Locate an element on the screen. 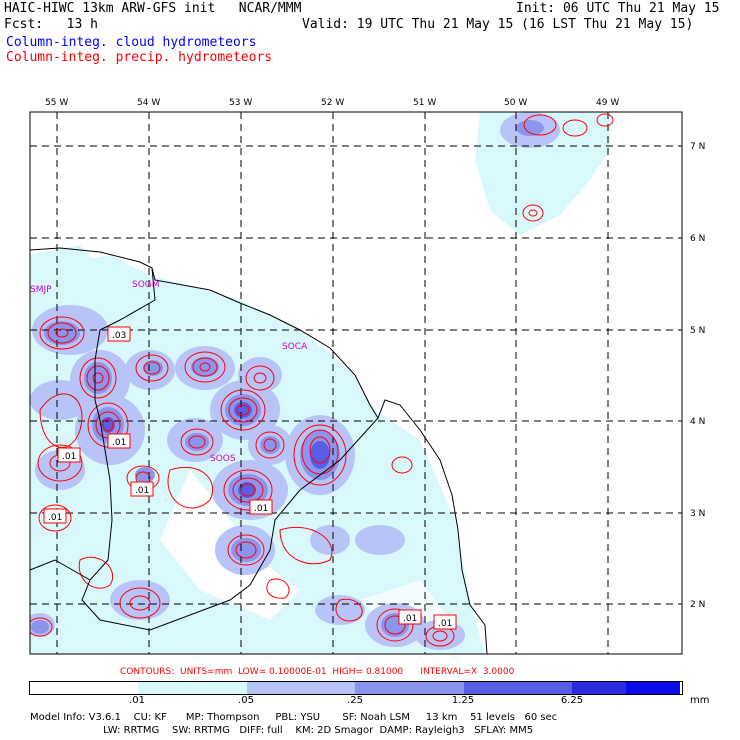  lon-label: 51 W is located at coordinates (424, 103).